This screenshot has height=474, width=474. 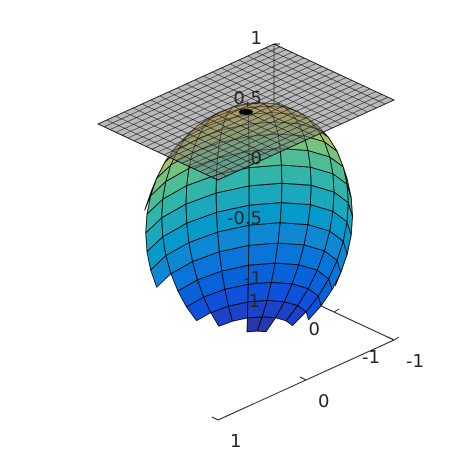 I want to click on y-tick-label: 1, so click(x=235, y=441).